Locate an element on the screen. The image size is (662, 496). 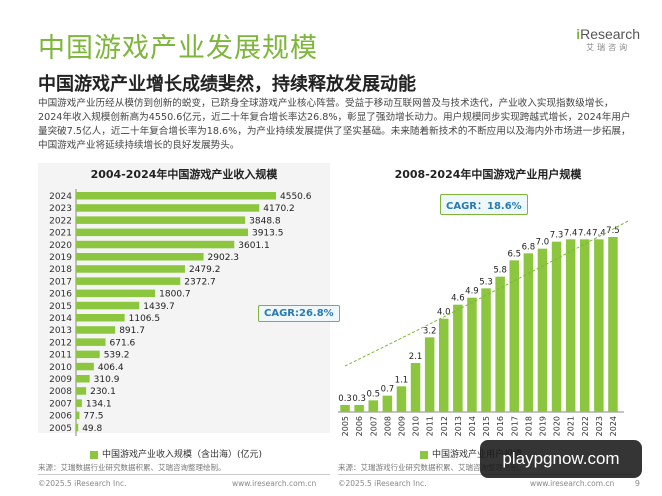
y-tick-label: 2010 is located at coordinates (60, 368).